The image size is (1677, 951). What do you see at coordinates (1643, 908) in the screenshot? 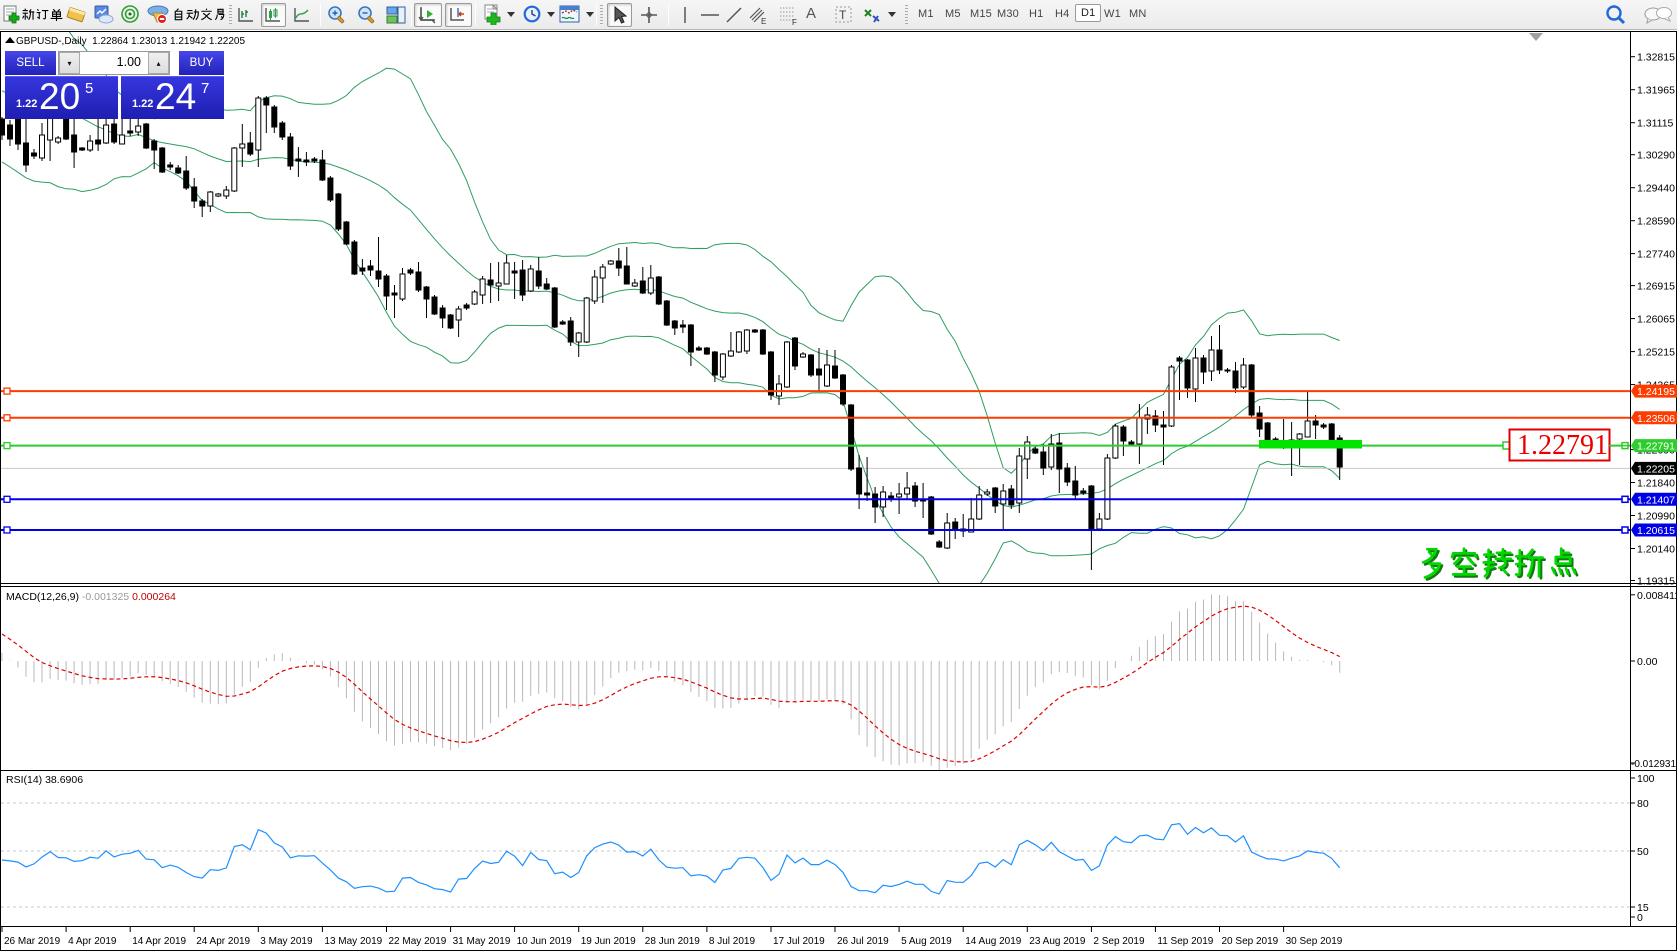
I see `svg-text: 15` at bounding box center [1643, 908].